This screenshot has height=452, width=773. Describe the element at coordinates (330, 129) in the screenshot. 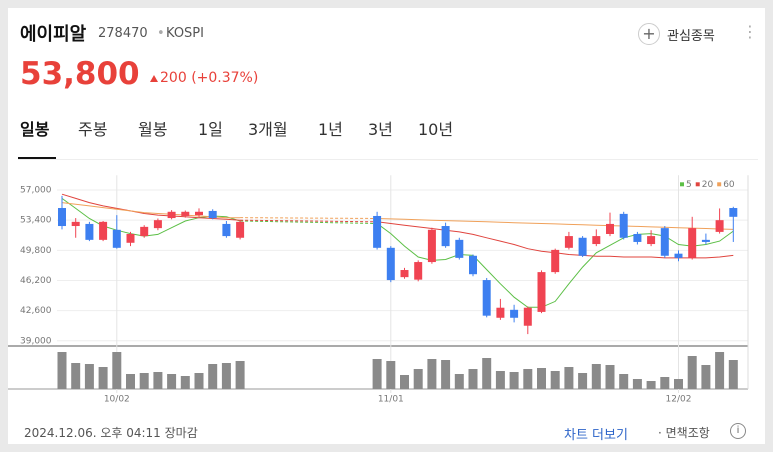

I see `tab: 1년` at that location.